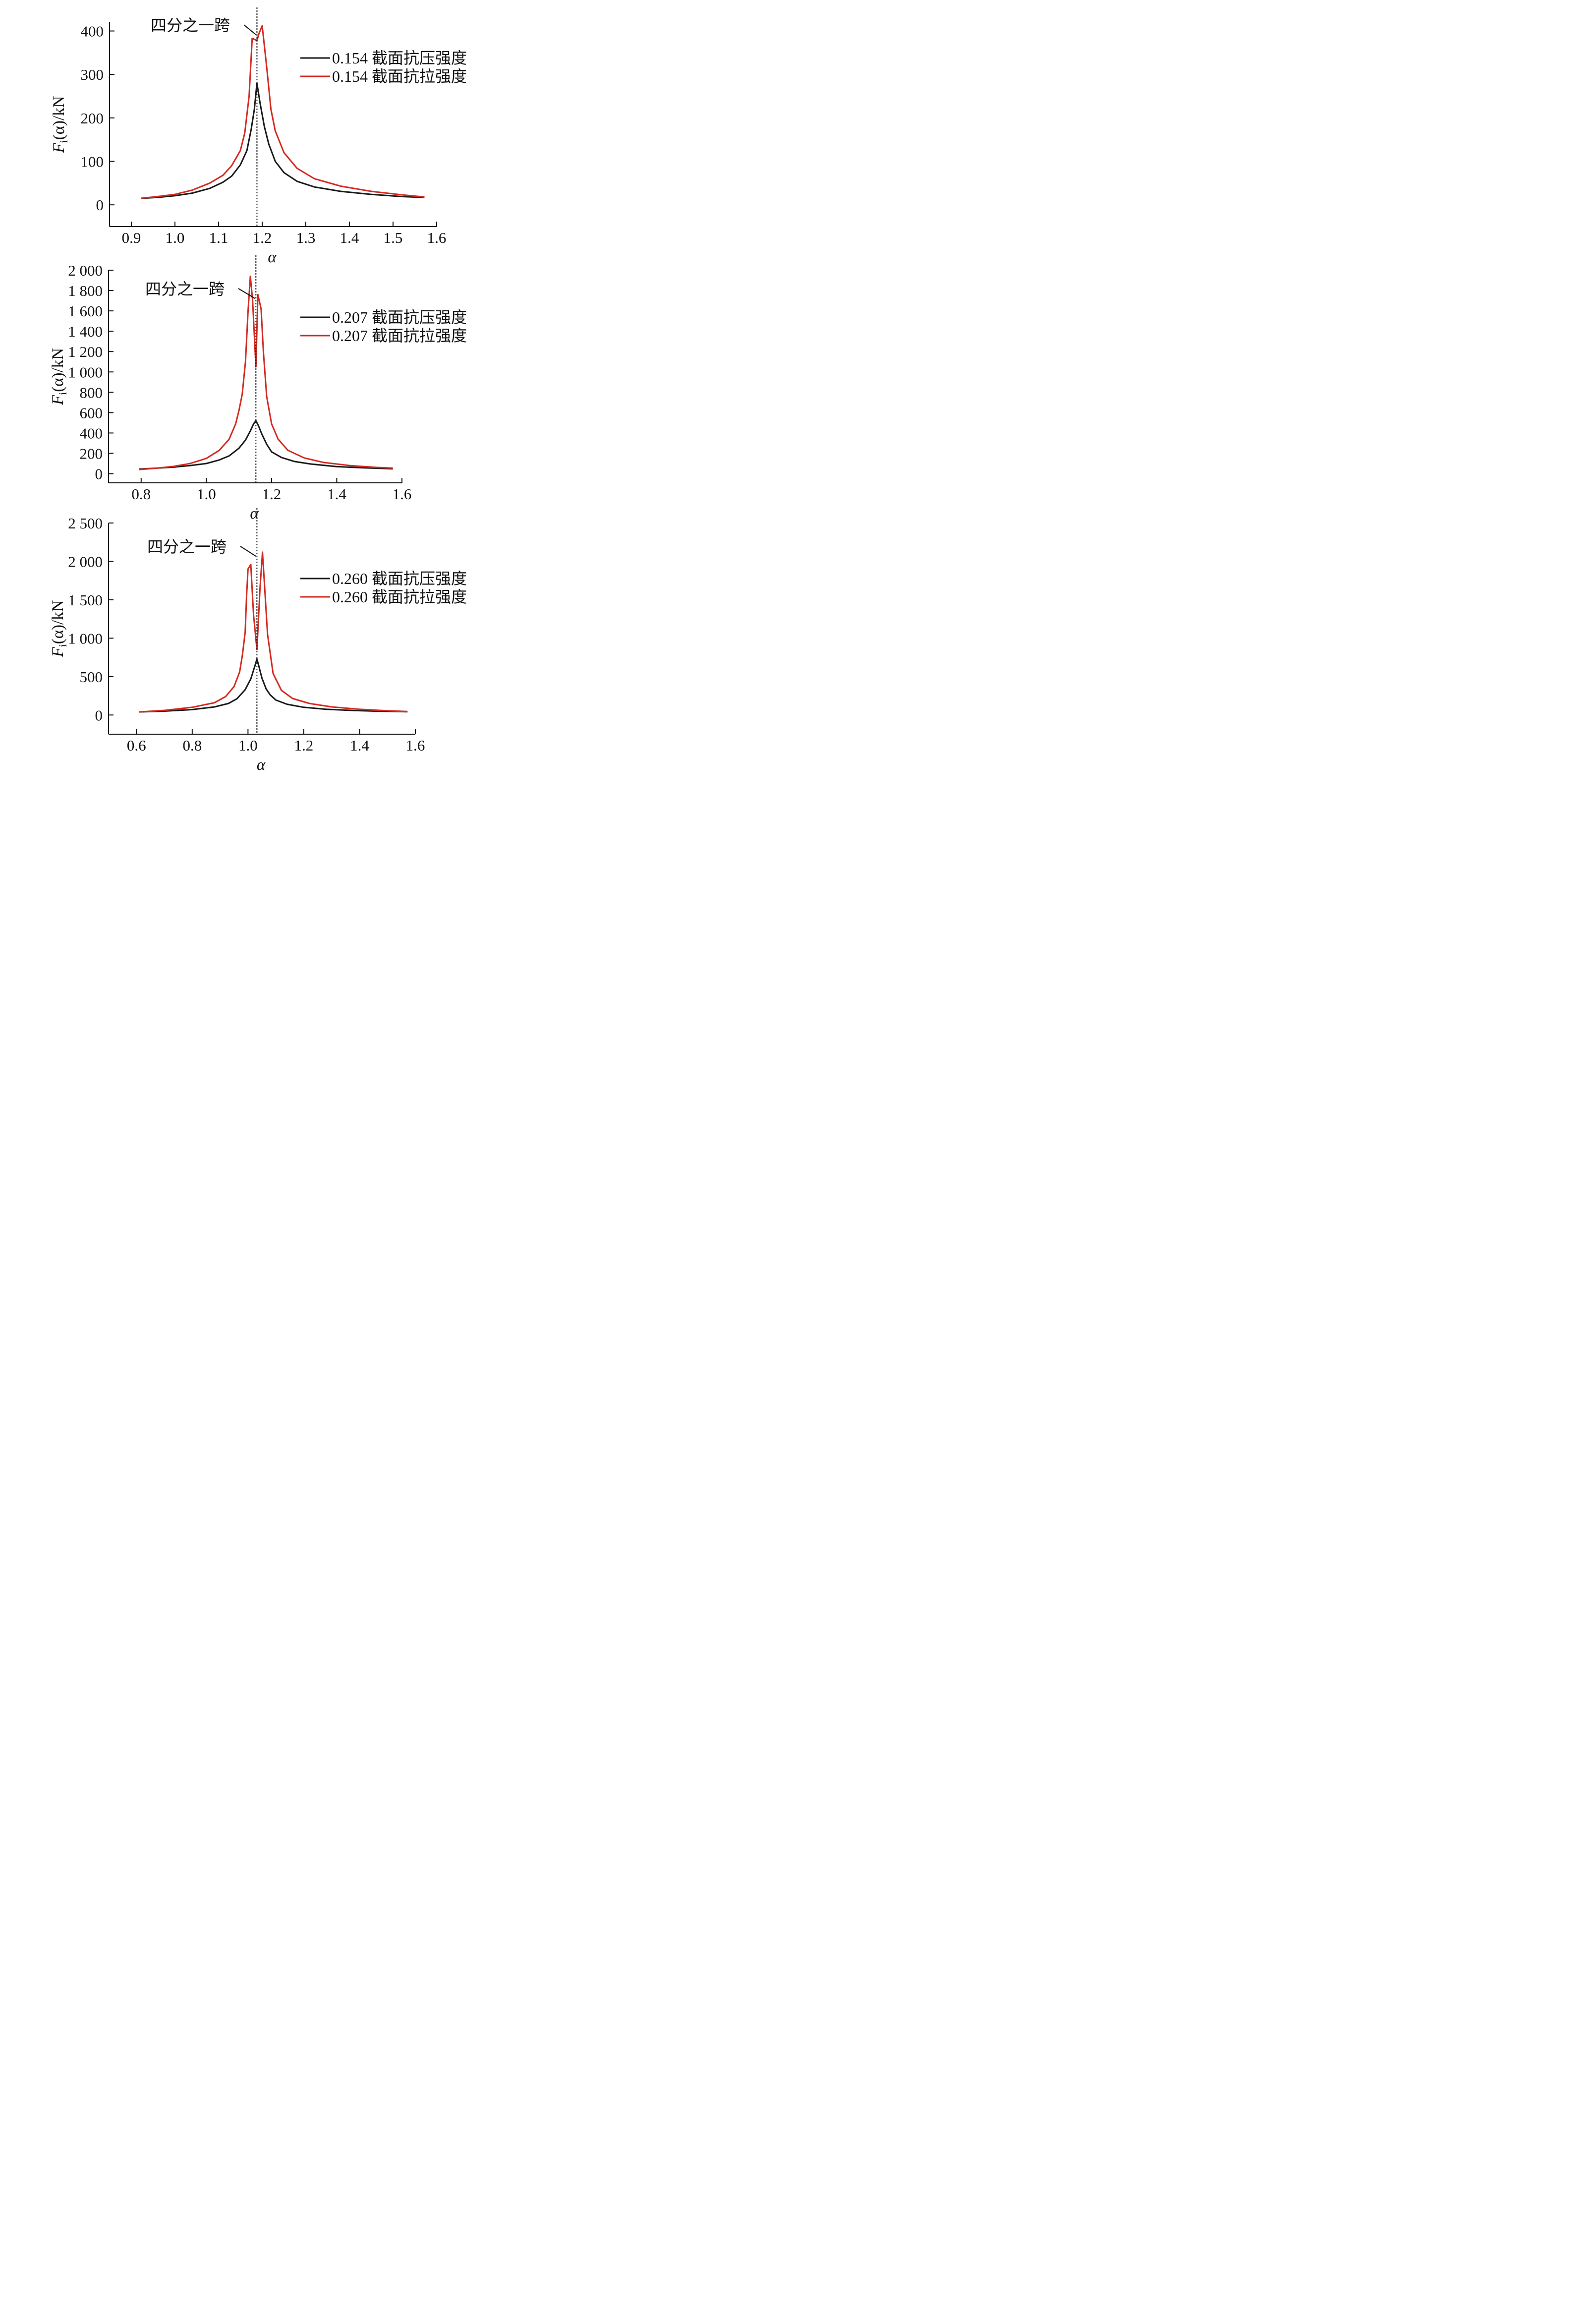 This screenshot has height=2324, width=1586. What do you see at coordinates (85, 351) in the screenshot?
I see `y-tick-label: 1 200` at bounding box center [85, 351].